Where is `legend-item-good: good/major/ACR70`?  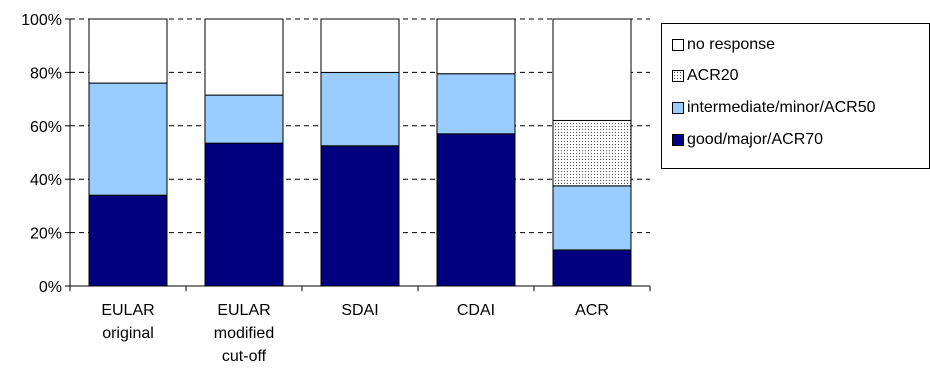 legend-item-good: good/major/ACR70 is located at coordinates (747, 140).